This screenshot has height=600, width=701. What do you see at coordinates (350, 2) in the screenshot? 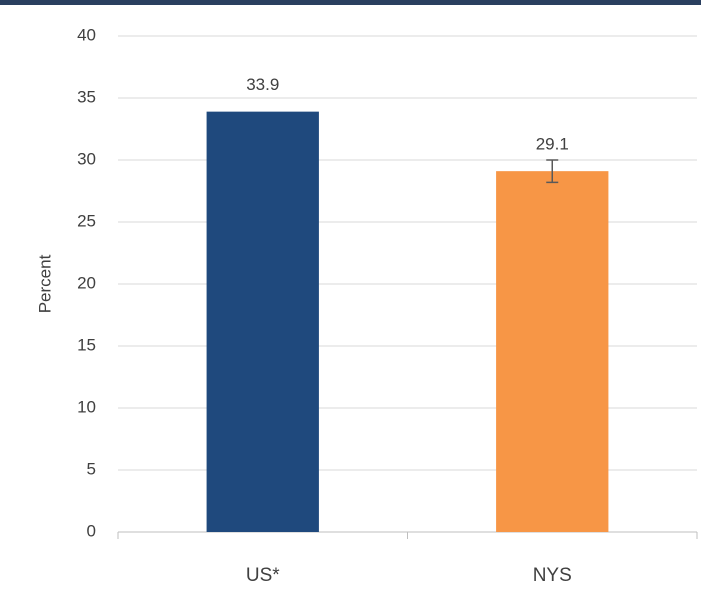
I see `header-strip` at bounding box center [350, 2].